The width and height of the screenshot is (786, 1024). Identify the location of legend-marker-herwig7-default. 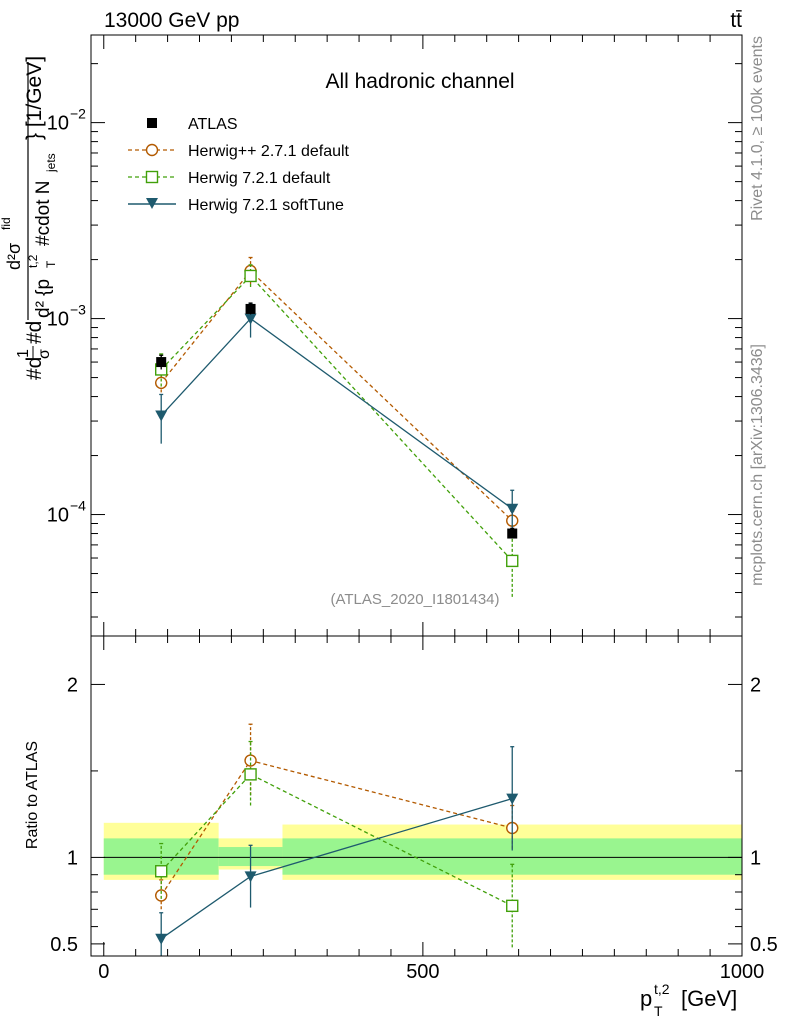
(152, 177).